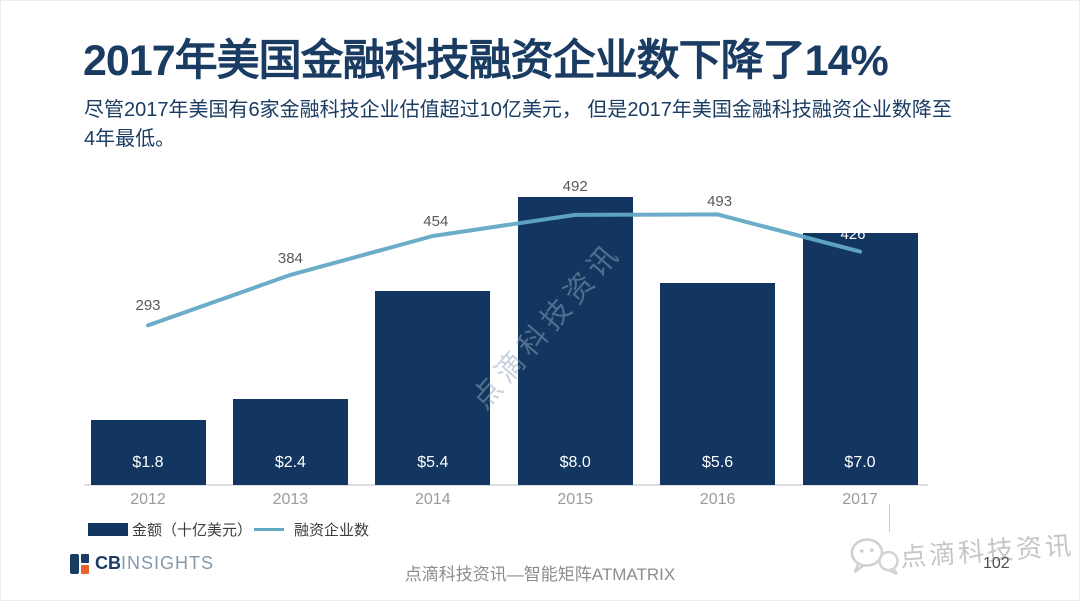  Describe the element at coordinates (108, 563) in the screenshot. I see `cbinsights-logo-cb: CB` at that location.